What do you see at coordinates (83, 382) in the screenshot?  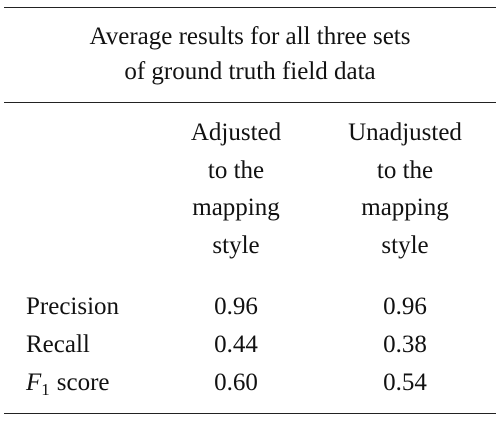 I see `row-label-part: score` at bounding box center [83, 382].